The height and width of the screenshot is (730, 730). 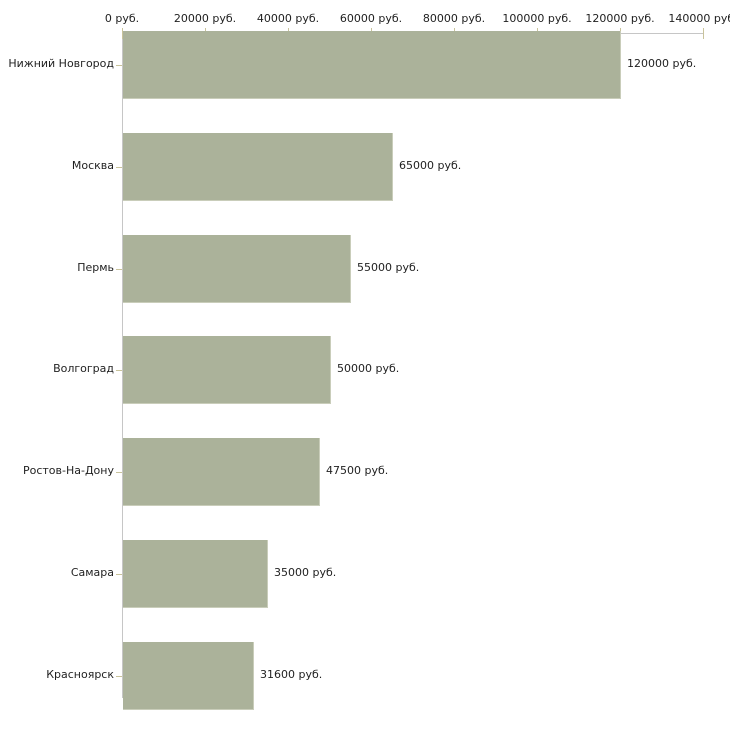 What do you see at coordinates (537, 18) in the screenshot?
I see `x-axis-tick-label: 100000 руб.` at bounding box center [537, 18].